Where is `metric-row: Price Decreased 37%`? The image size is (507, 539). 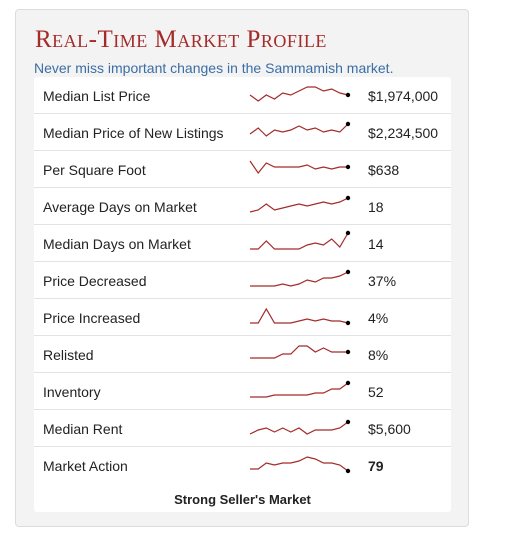 metric-row: Price Decreased 37% is located at coordinates (242, 280).